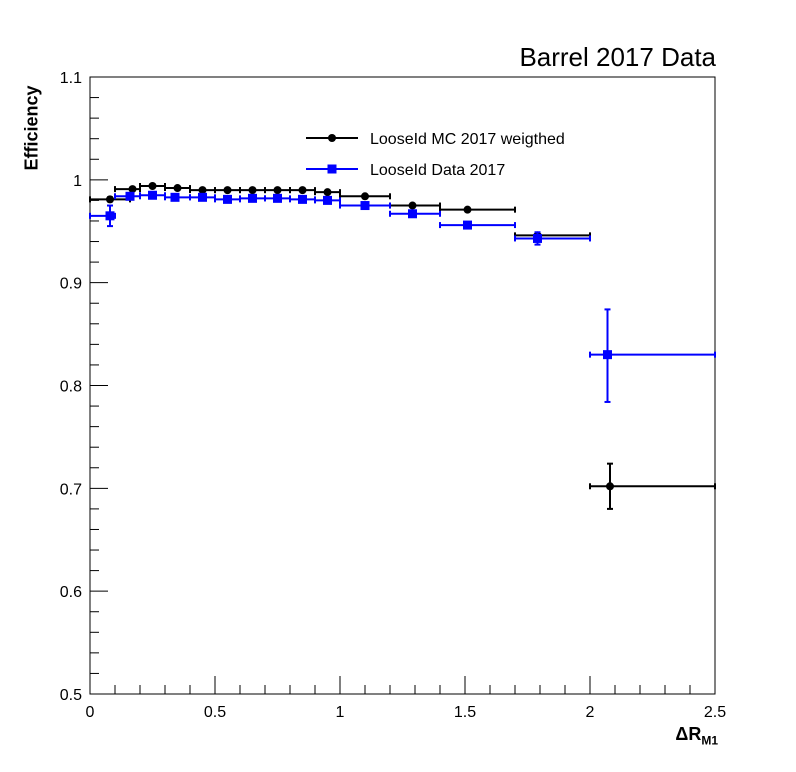 The image size is (796, 772). I want to click on y-tick-label: 0.9, so click(71, 284).